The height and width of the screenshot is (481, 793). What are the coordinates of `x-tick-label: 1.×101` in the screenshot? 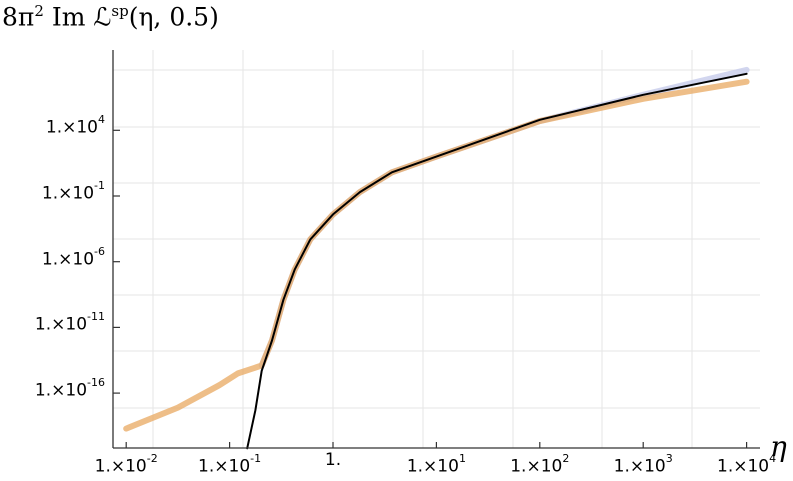 It's located at (436, 464).